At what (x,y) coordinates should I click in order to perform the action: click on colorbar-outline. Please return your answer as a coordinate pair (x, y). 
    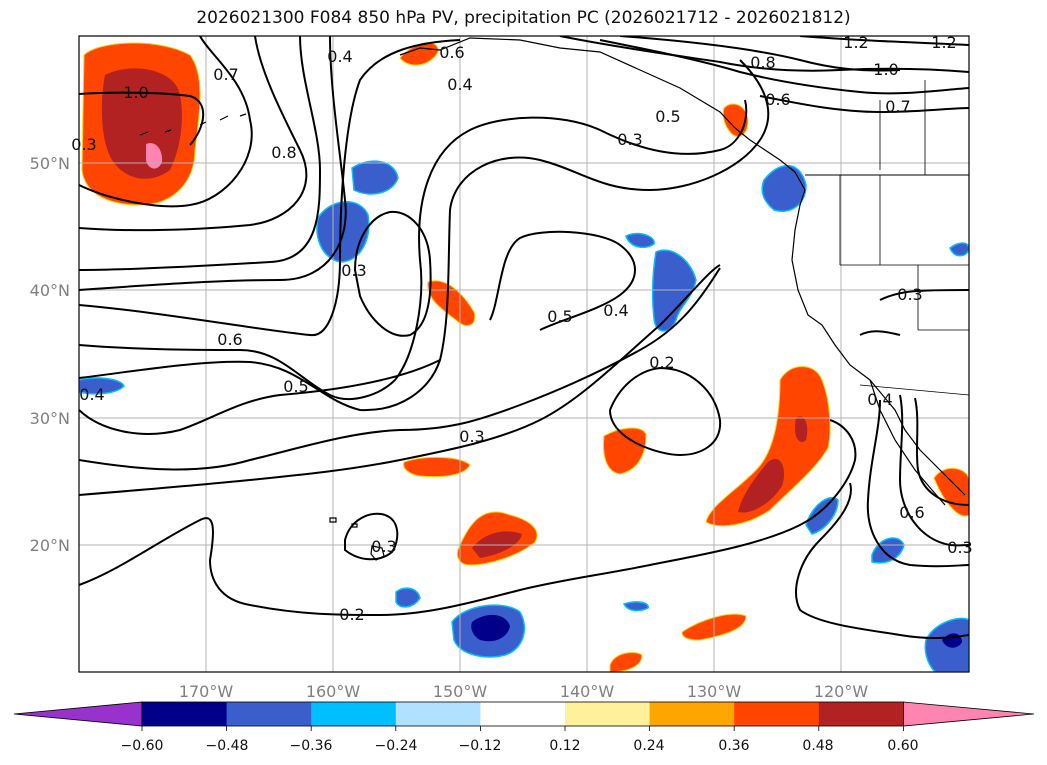
    Looking at the image, I should click on (522, 714).